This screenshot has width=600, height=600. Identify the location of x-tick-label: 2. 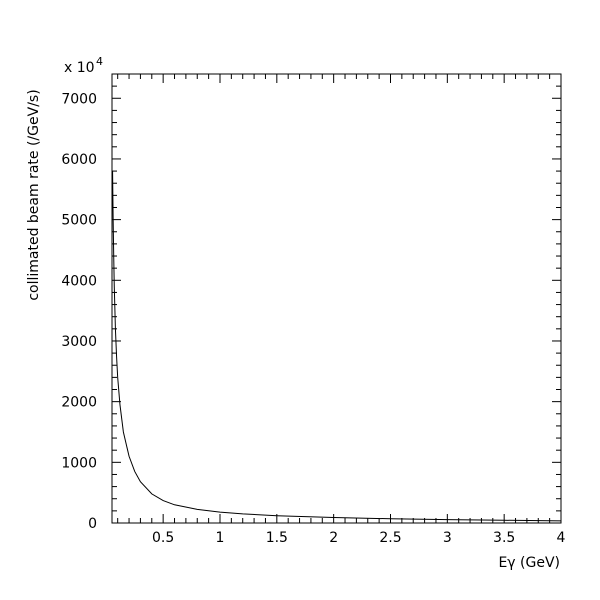
(333, 538).